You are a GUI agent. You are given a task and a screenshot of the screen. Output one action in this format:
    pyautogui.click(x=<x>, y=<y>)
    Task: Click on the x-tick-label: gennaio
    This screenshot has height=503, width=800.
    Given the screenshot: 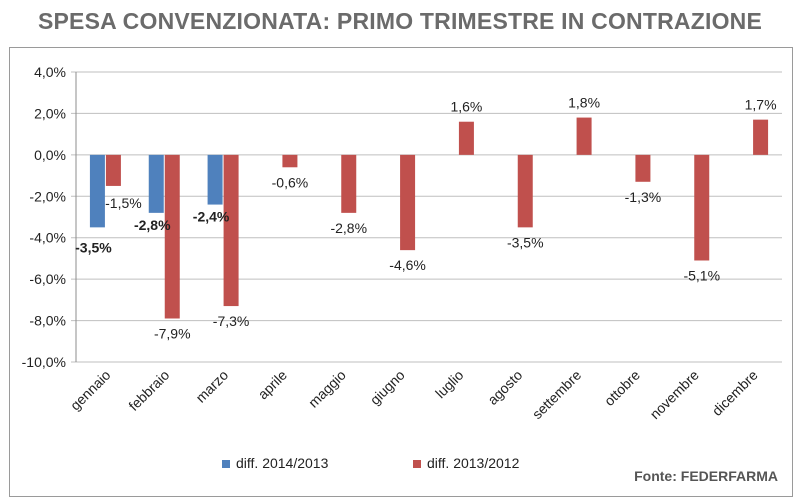 What is the action you would take?
    pyautogui.click(x=90, y=390)
    